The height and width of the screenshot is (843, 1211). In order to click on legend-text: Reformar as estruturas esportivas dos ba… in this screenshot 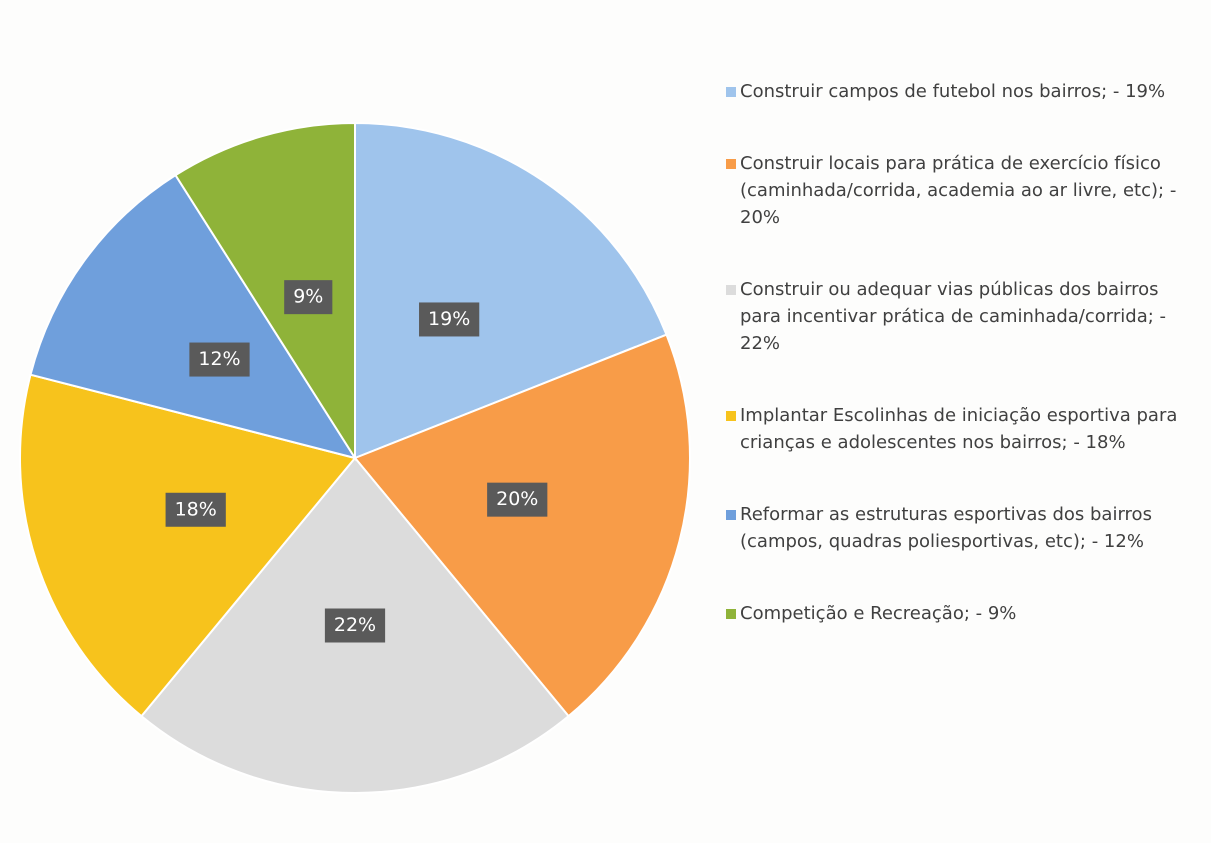, I will do `click(946, 528)`.